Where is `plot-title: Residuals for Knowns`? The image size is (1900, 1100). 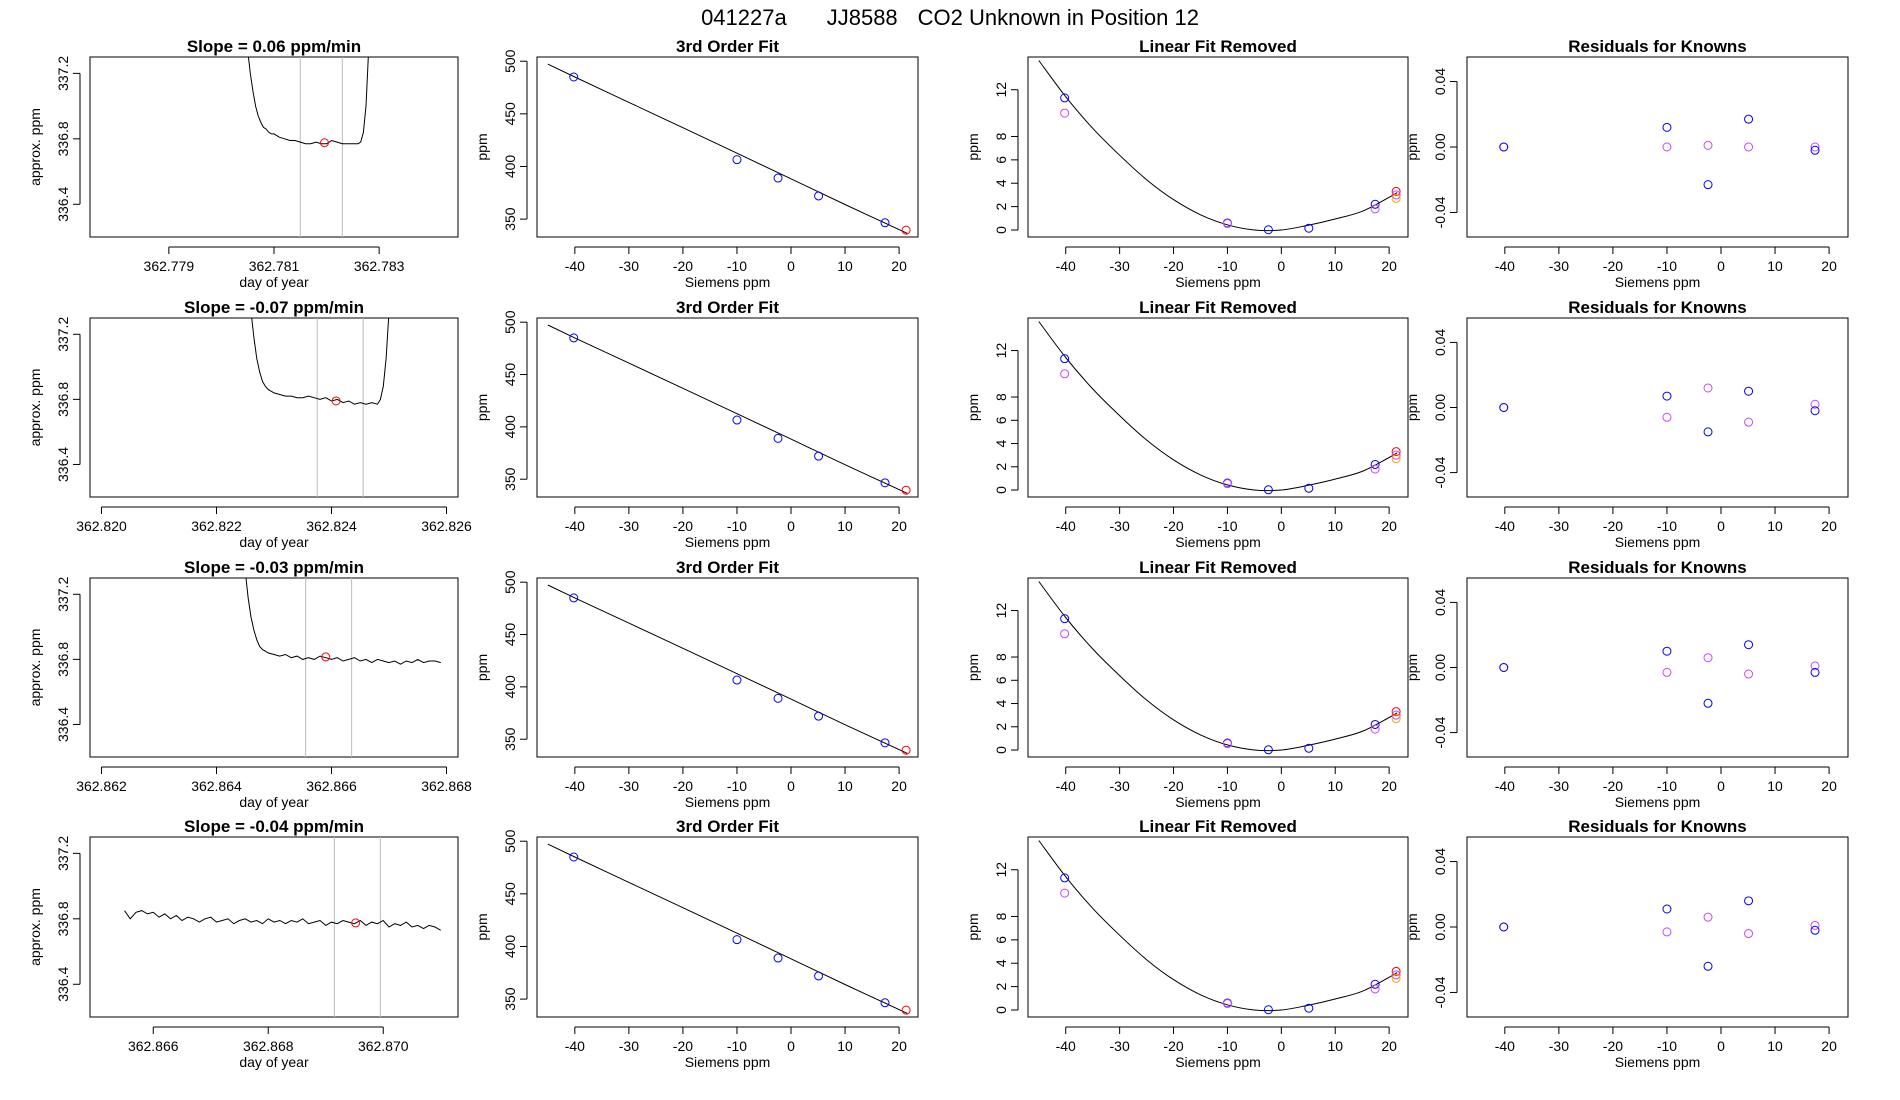 plot-title: Residuals for Knowns is located at coordinates (1657, 567).